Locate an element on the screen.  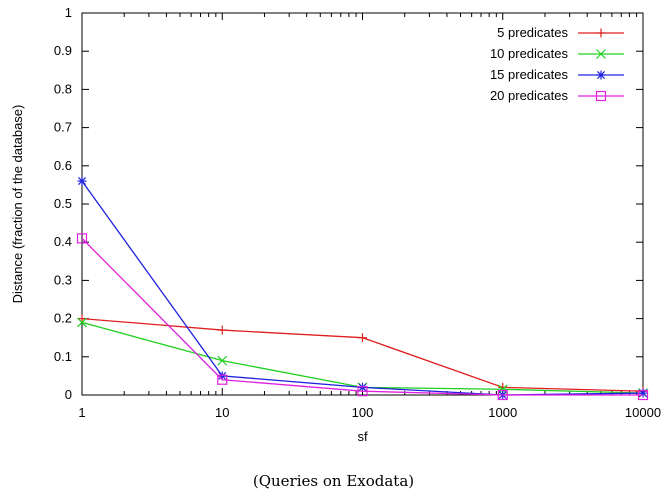
legend-label: 20 predicates is located at coordinates (529, 95).